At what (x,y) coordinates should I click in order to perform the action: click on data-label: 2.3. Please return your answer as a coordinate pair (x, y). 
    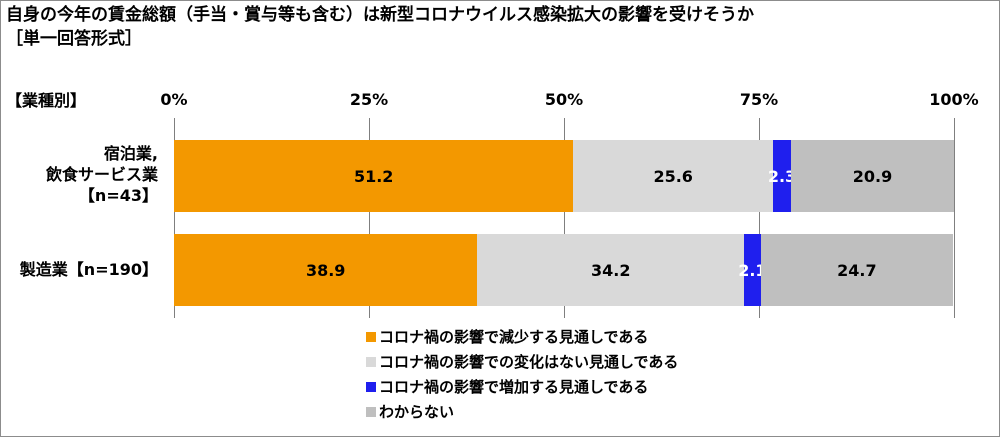
    Looking at the image, I should click on (782, 176).